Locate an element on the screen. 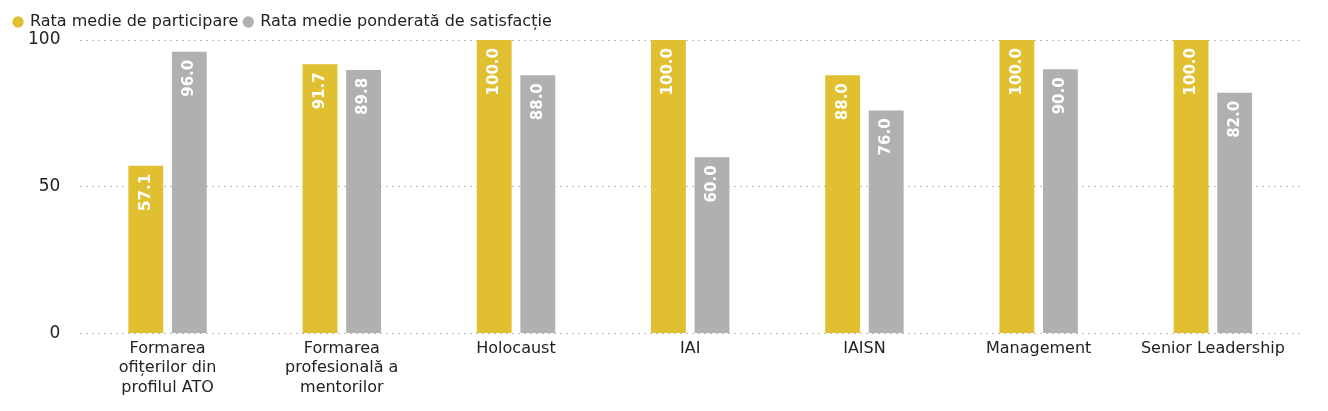 The image size is (1328, 411). legend-label: Rata medie de participare is located at coordinates (134, 21).